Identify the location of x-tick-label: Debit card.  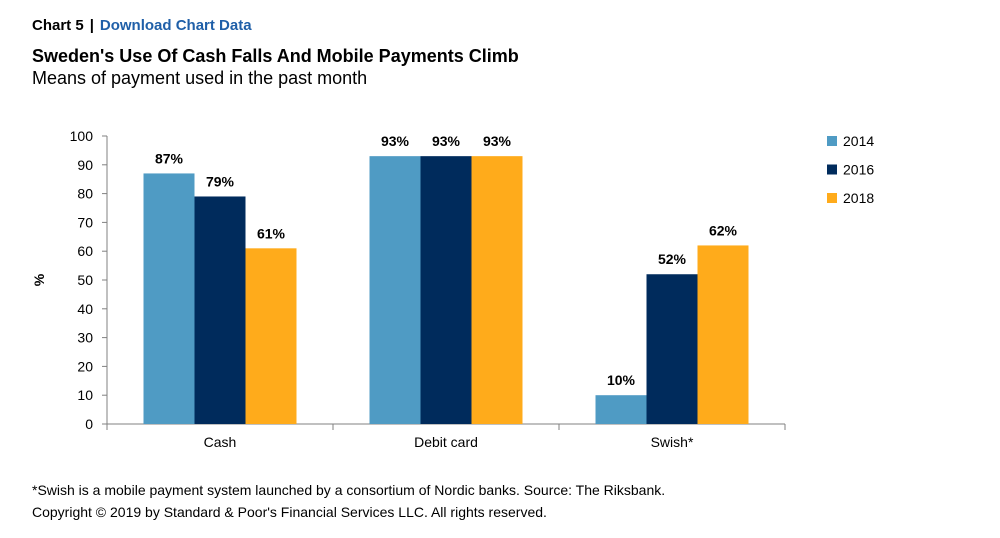
(446, 442).